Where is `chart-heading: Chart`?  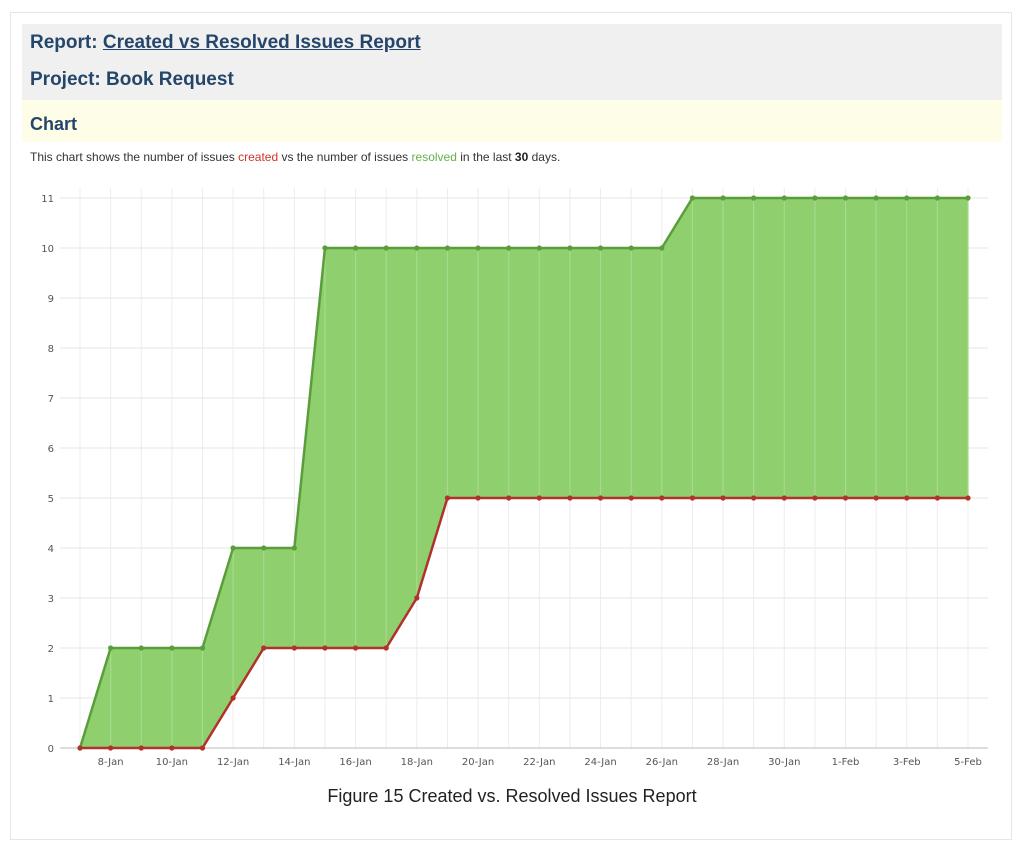 chart-heading: Chart is located at coordinates (54, 124).